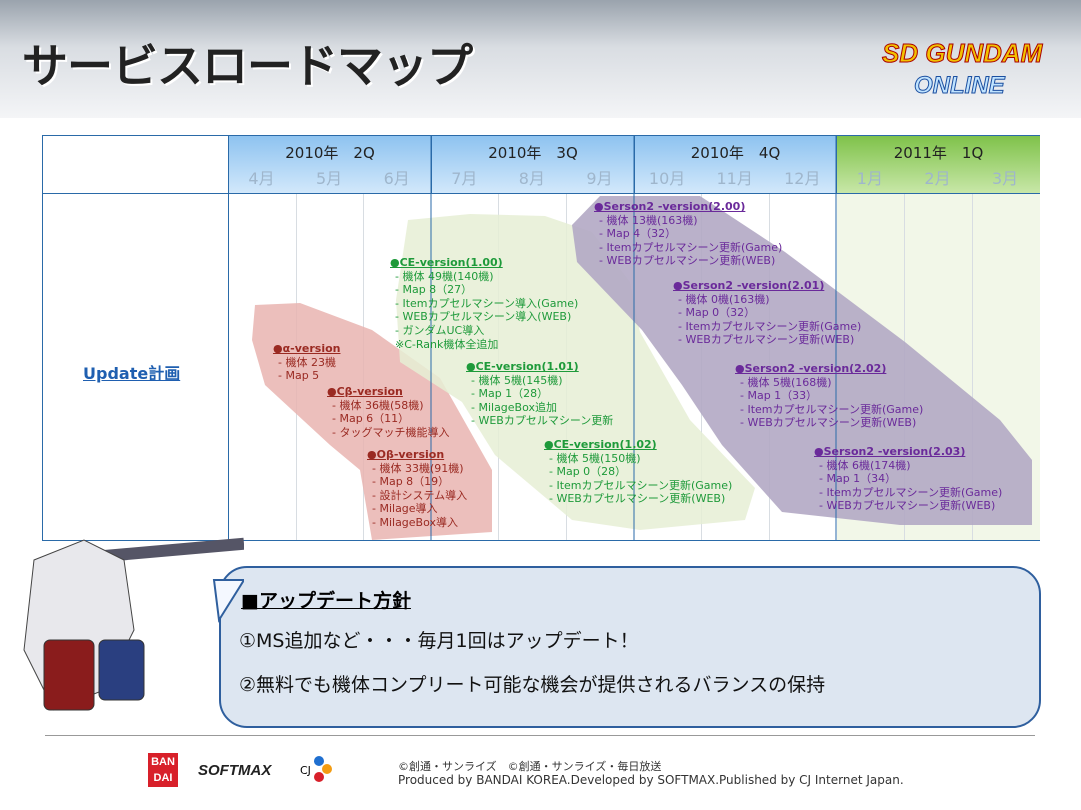 The height and width of the screenshot is (810, 1081). I want to click on version-title: ●CE-version(1.02), so click(600, 444).